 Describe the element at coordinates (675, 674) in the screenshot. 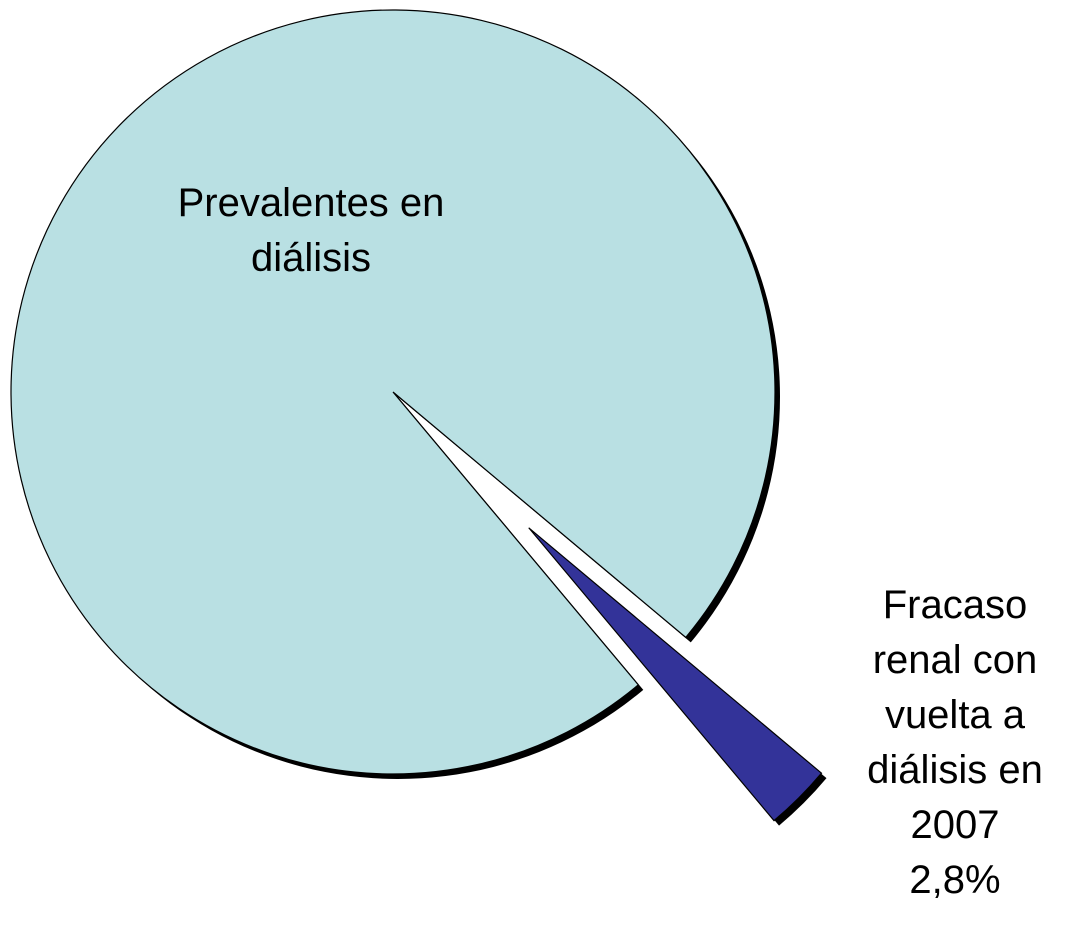

I see `pie-slice` at that location.